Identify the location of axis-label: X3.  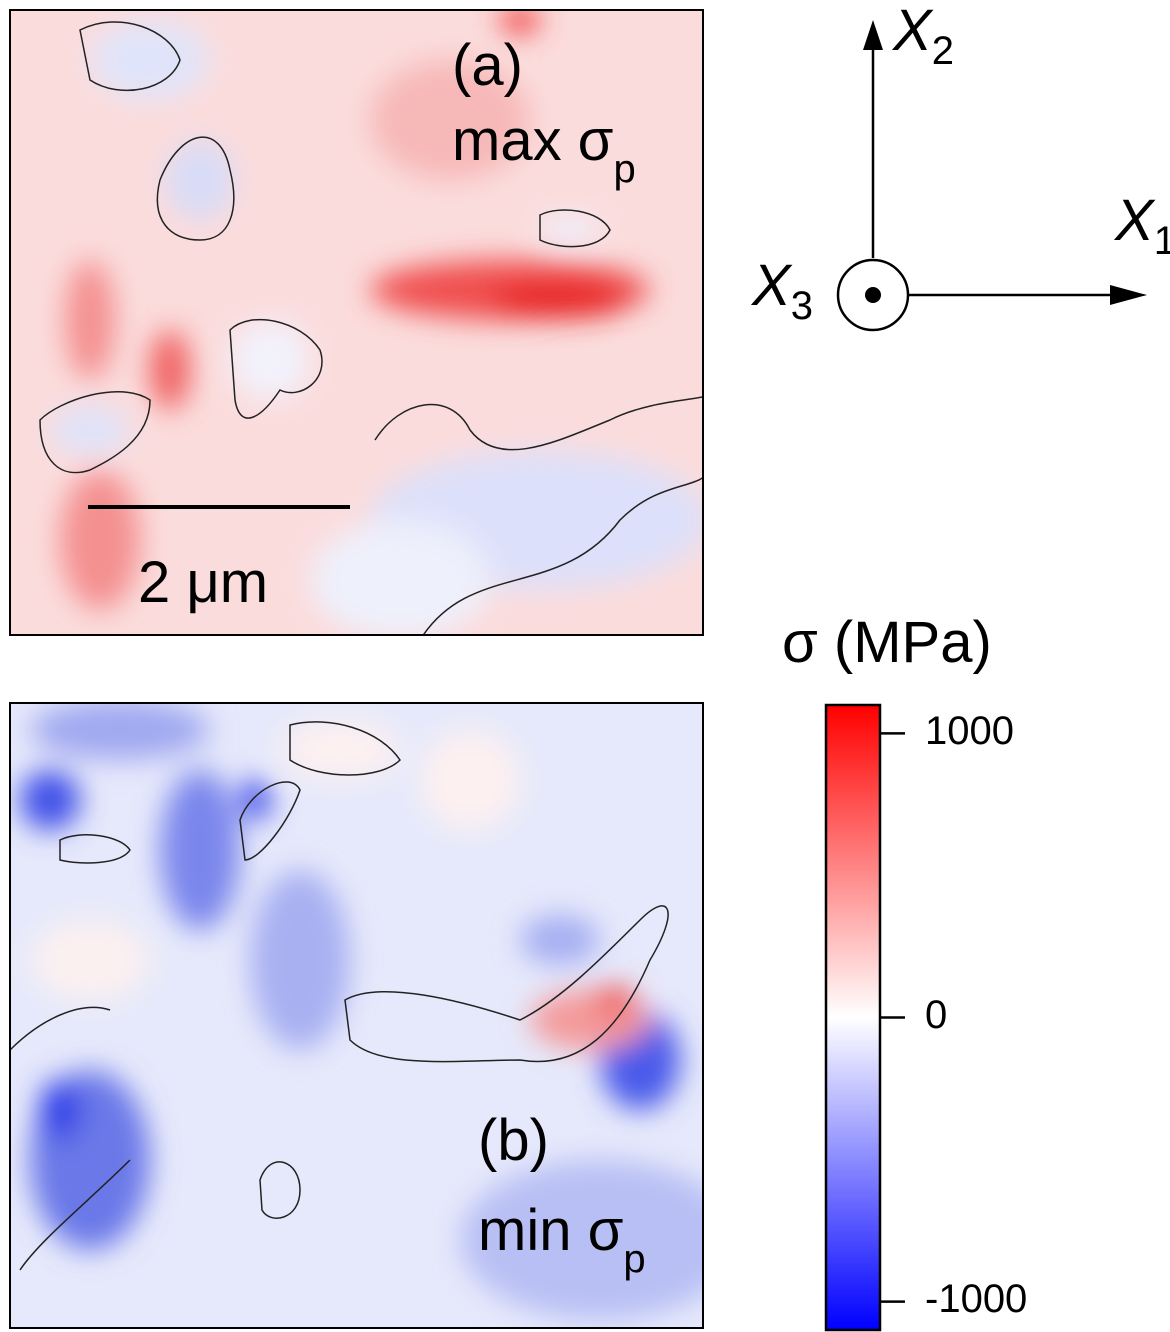
(781, 290).